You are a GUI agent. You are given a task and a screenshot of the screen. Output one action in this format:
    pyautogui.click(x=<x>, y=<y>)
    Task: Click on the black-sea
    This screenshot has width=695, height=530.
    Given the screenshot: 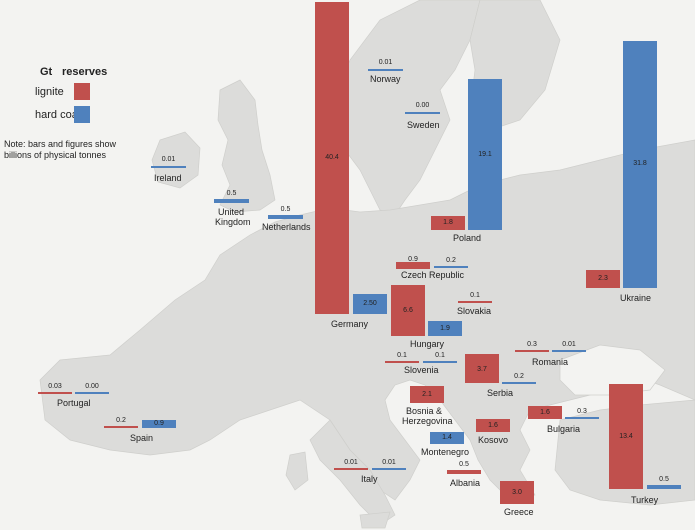 What is the action you would take?
    pyautogui.click(x=612, y=370)
    